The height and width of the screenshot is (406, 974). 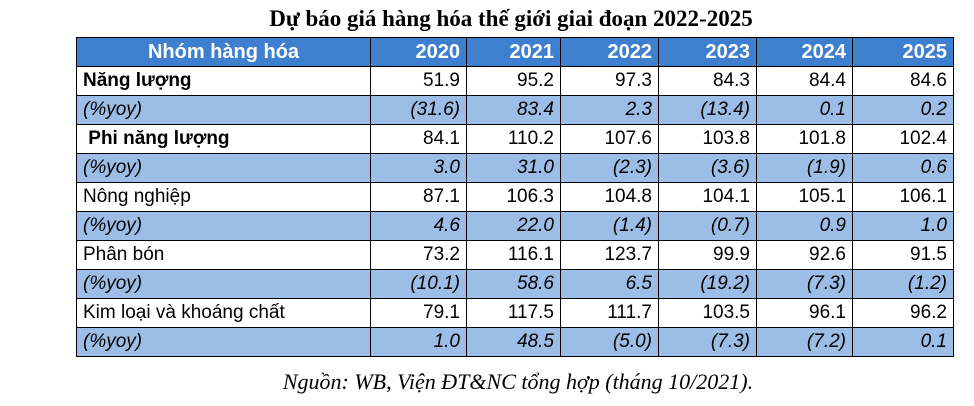 What do you see at coordinates (707, 255) in the screenshot?
I see `value-cell: 99.9` at bounding box center [707, 255].